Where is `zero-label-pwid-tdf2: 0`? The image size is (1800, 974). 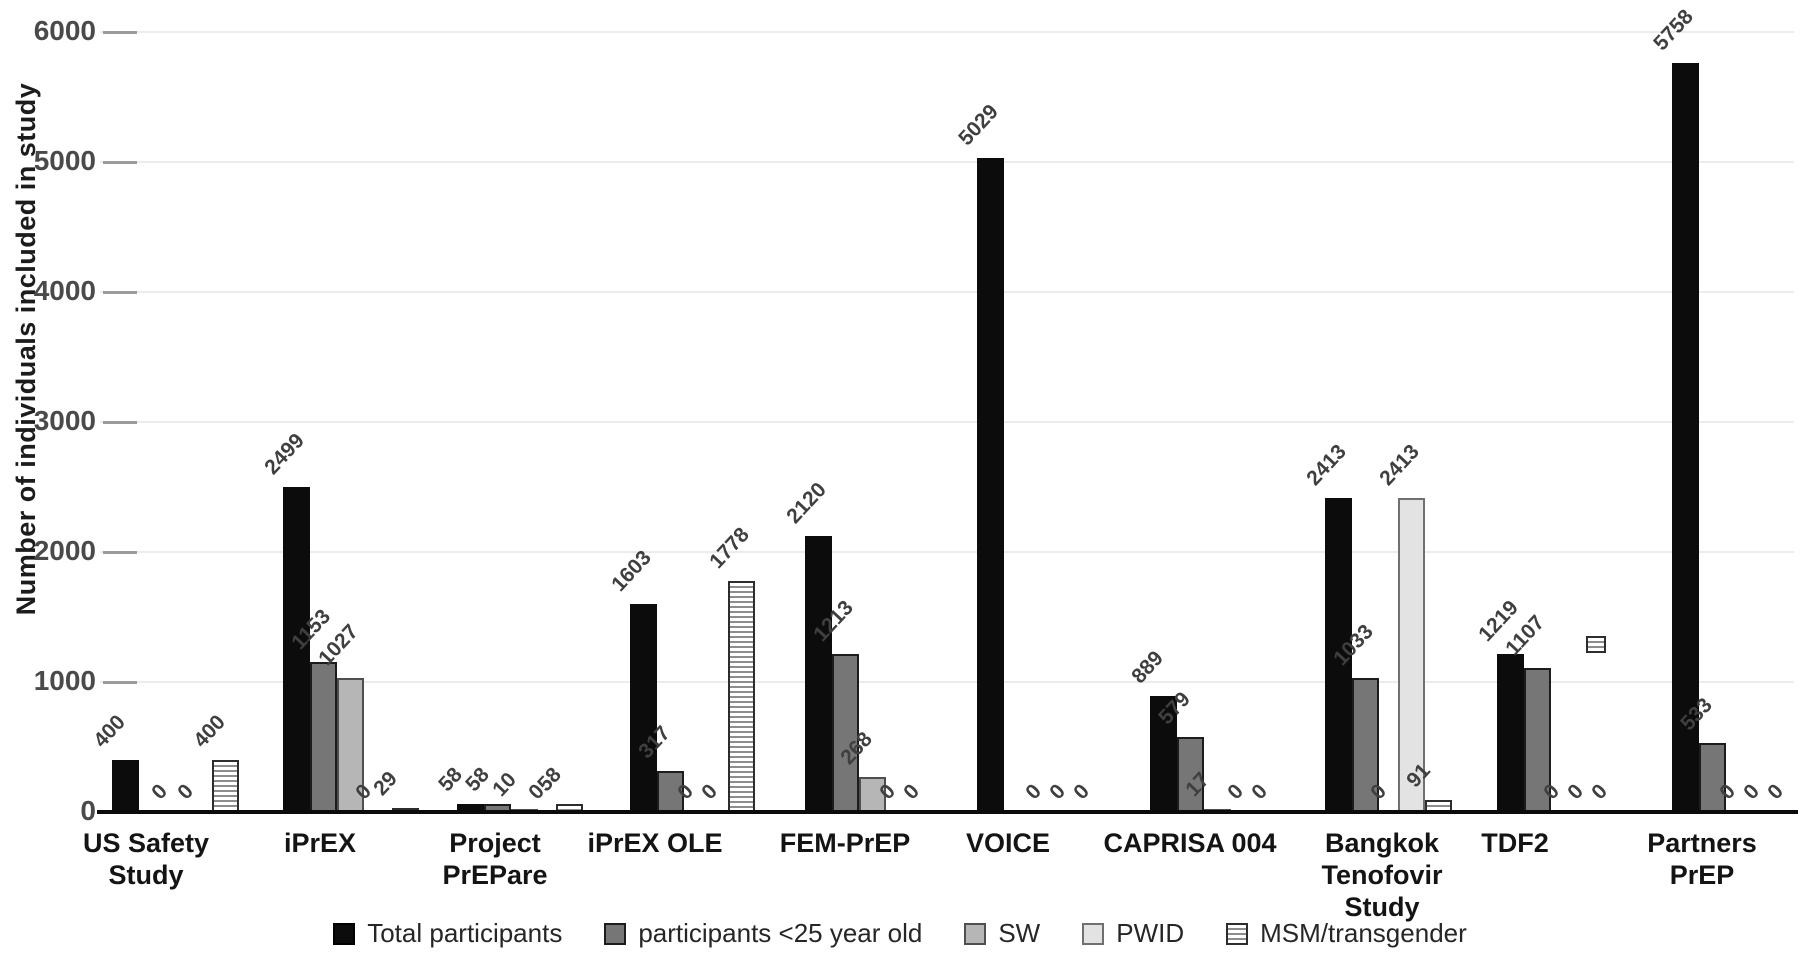
zero-label-pwid-tdf2: 0 is located at coordinates (1575, 791).